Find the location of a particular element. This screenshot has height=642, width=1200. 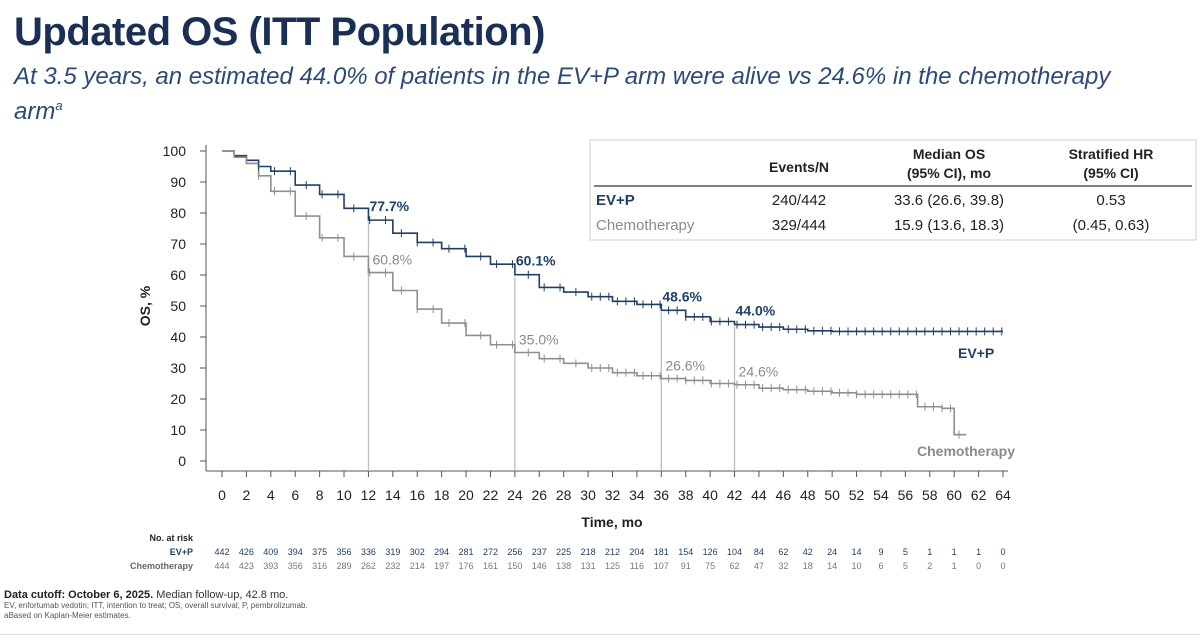

risk-value-chemo: 150 is located at coordinates (514, 566).